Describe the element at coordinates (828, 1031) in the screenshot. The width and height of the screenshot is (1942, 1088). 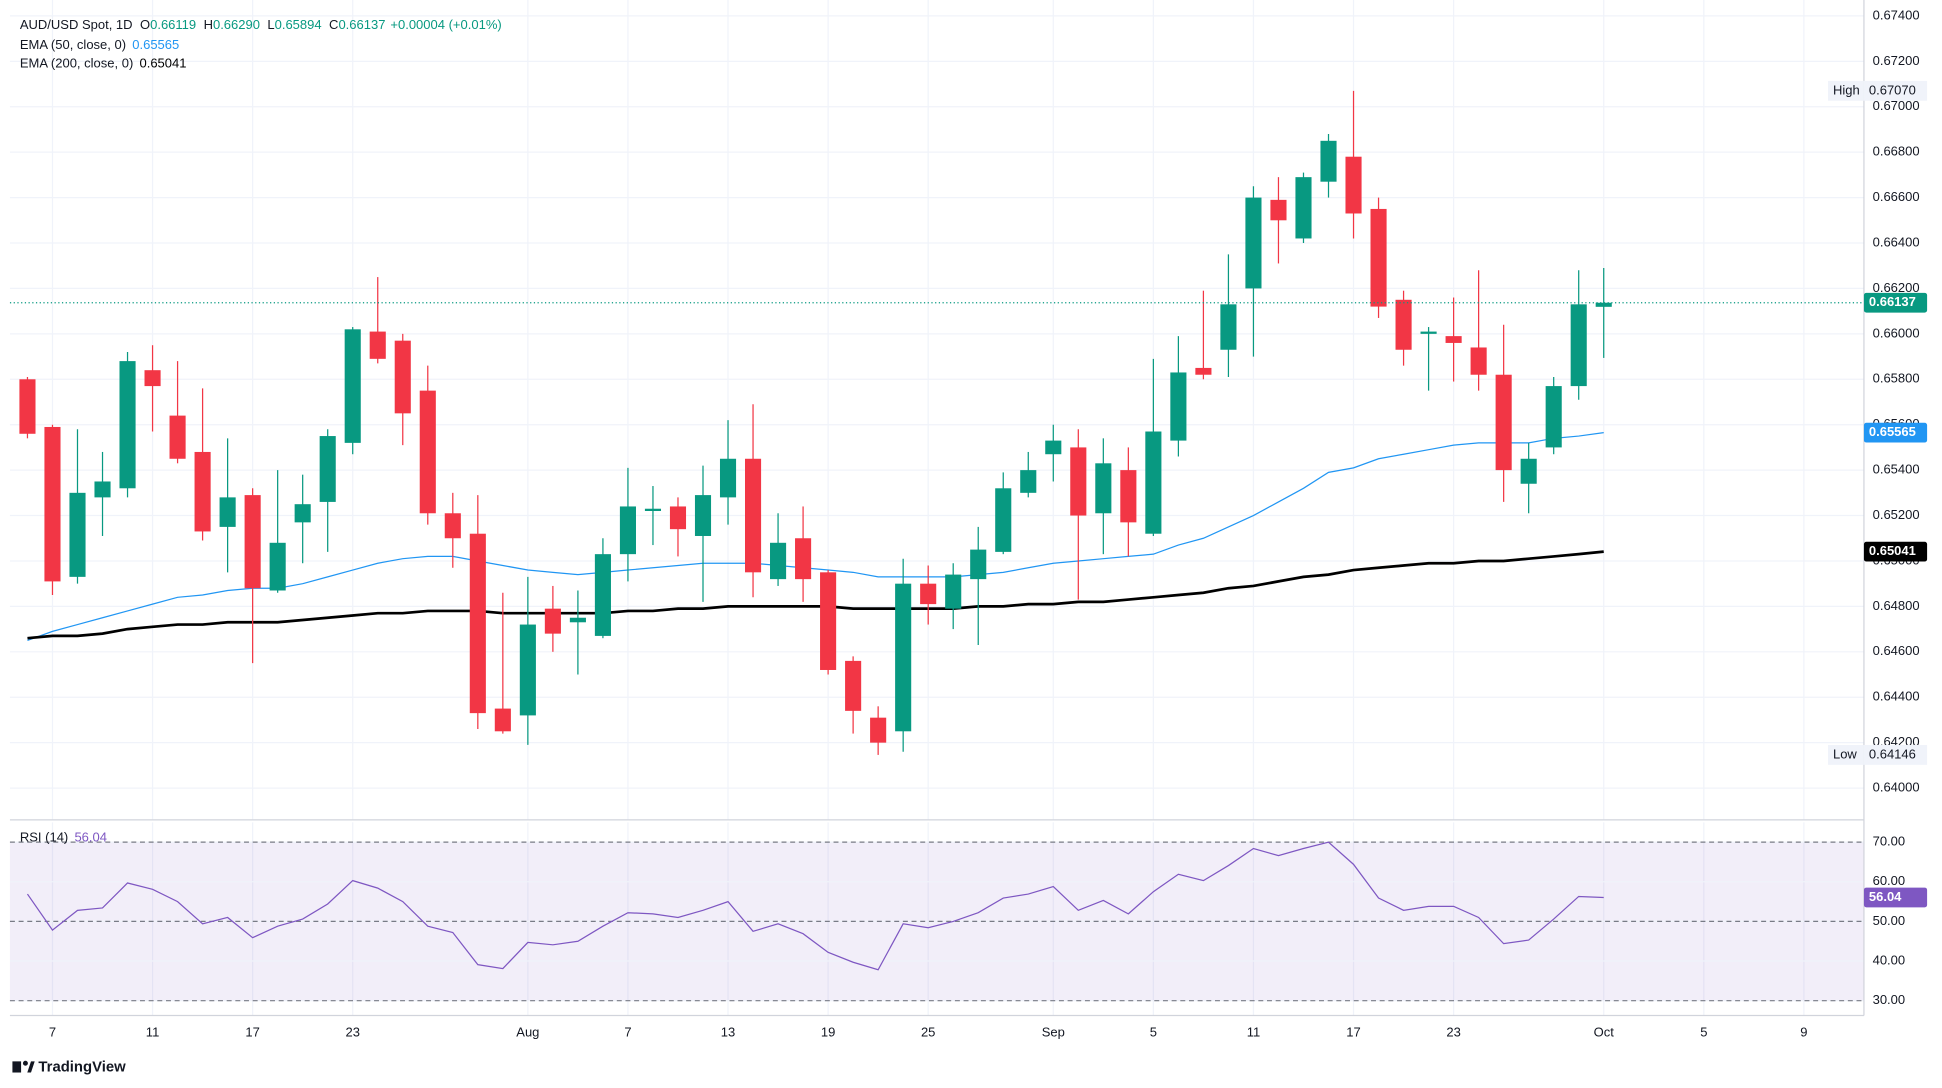
I see `x-tick-label: 19` at that location.